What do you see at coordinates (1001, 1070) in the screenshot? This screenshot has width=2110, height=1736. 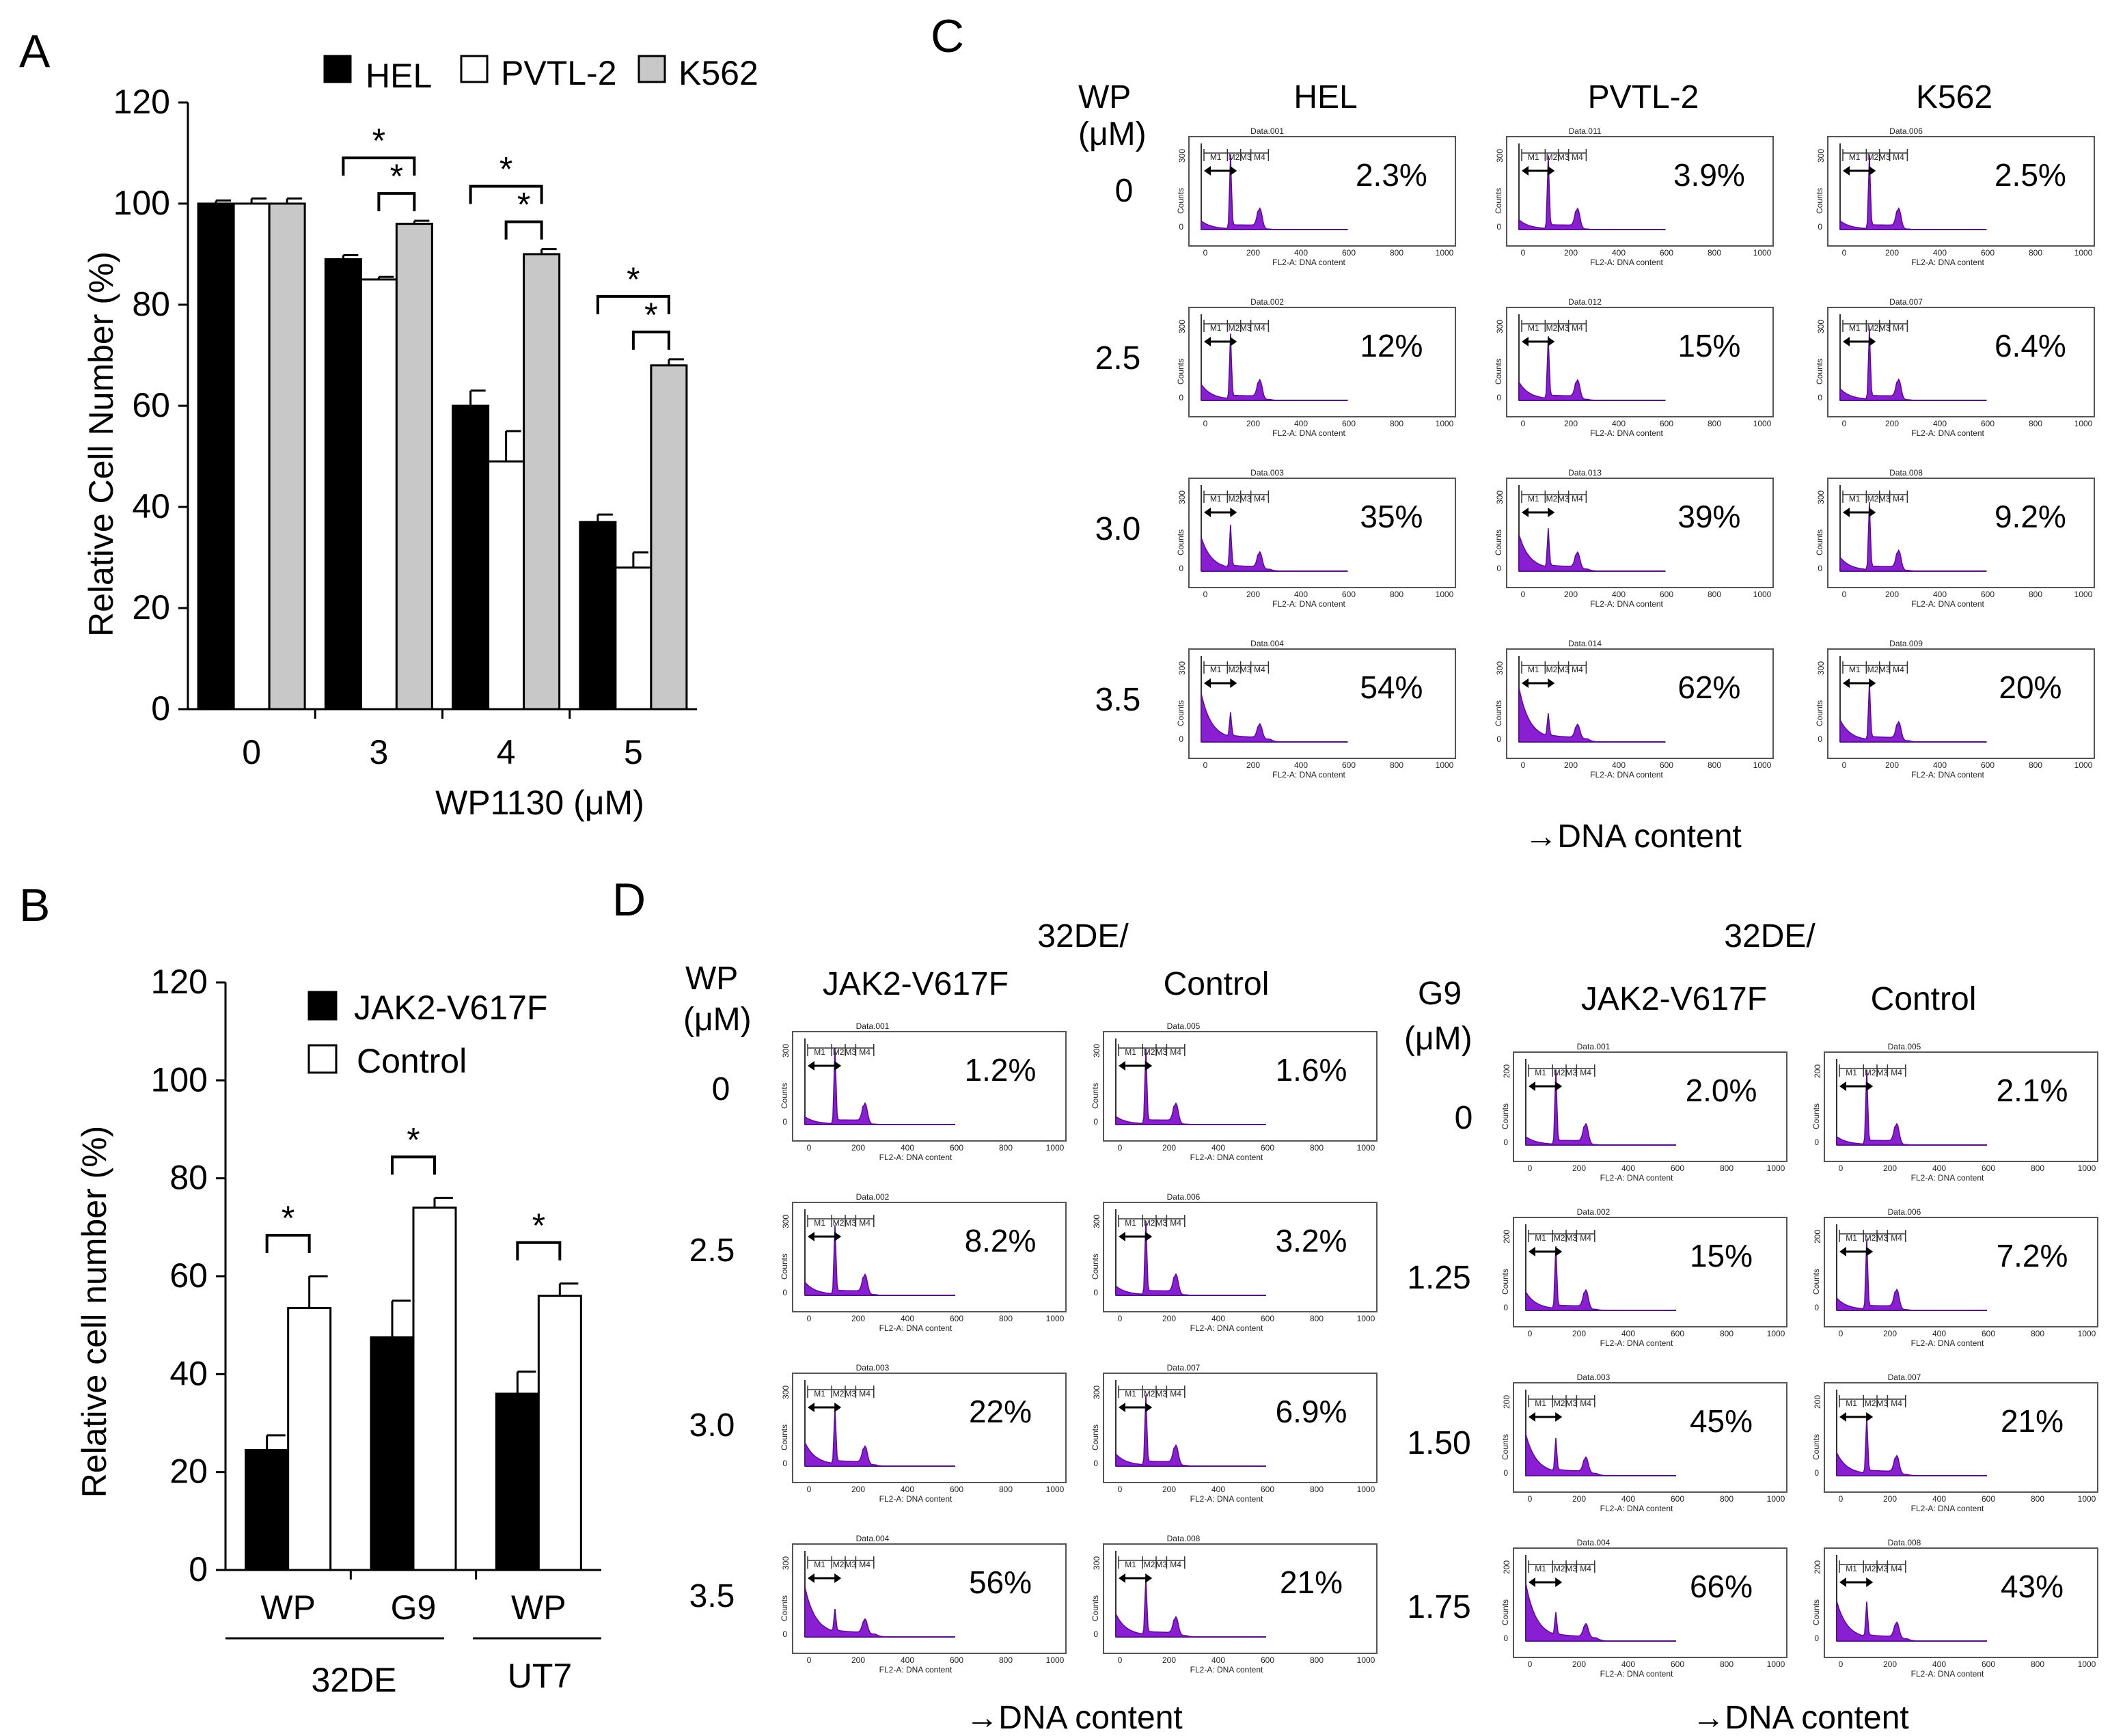 I see `histogram-percent: 1.2%` at bounding box center [1001, 1070].